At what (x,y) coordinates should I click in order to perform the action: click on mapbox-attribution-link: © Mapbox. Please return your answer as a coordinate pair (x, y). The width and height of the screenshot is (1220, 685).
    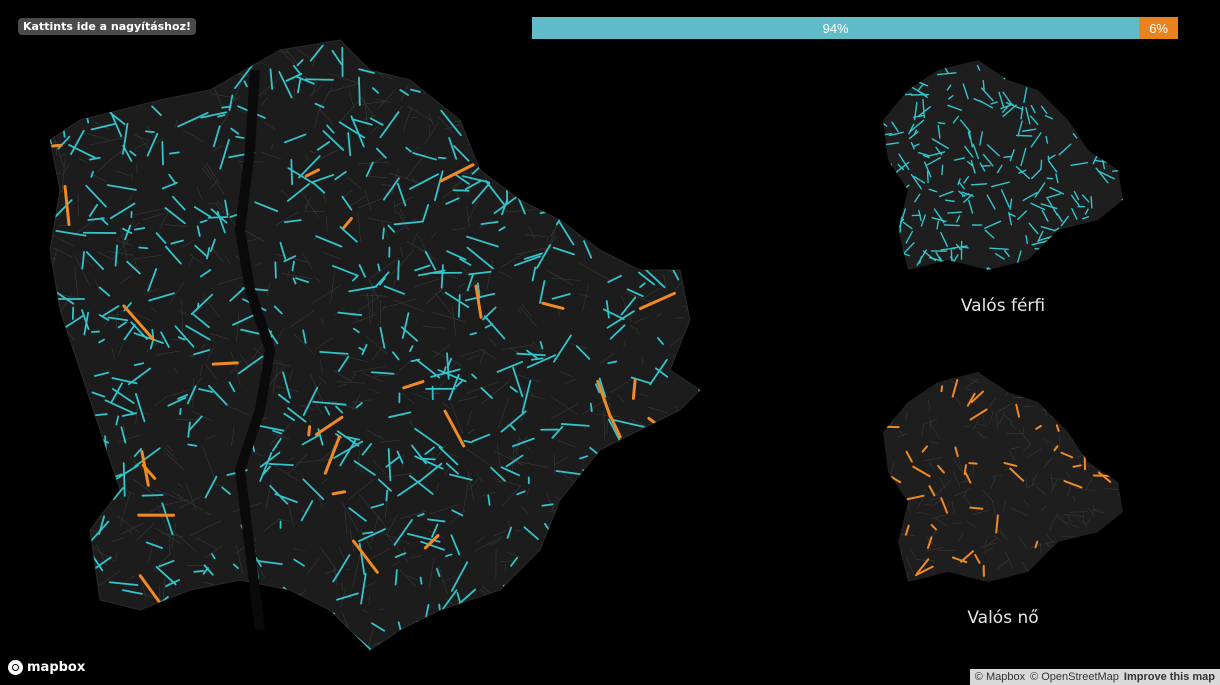
    Looking at the image, I should click on (1000, 677).